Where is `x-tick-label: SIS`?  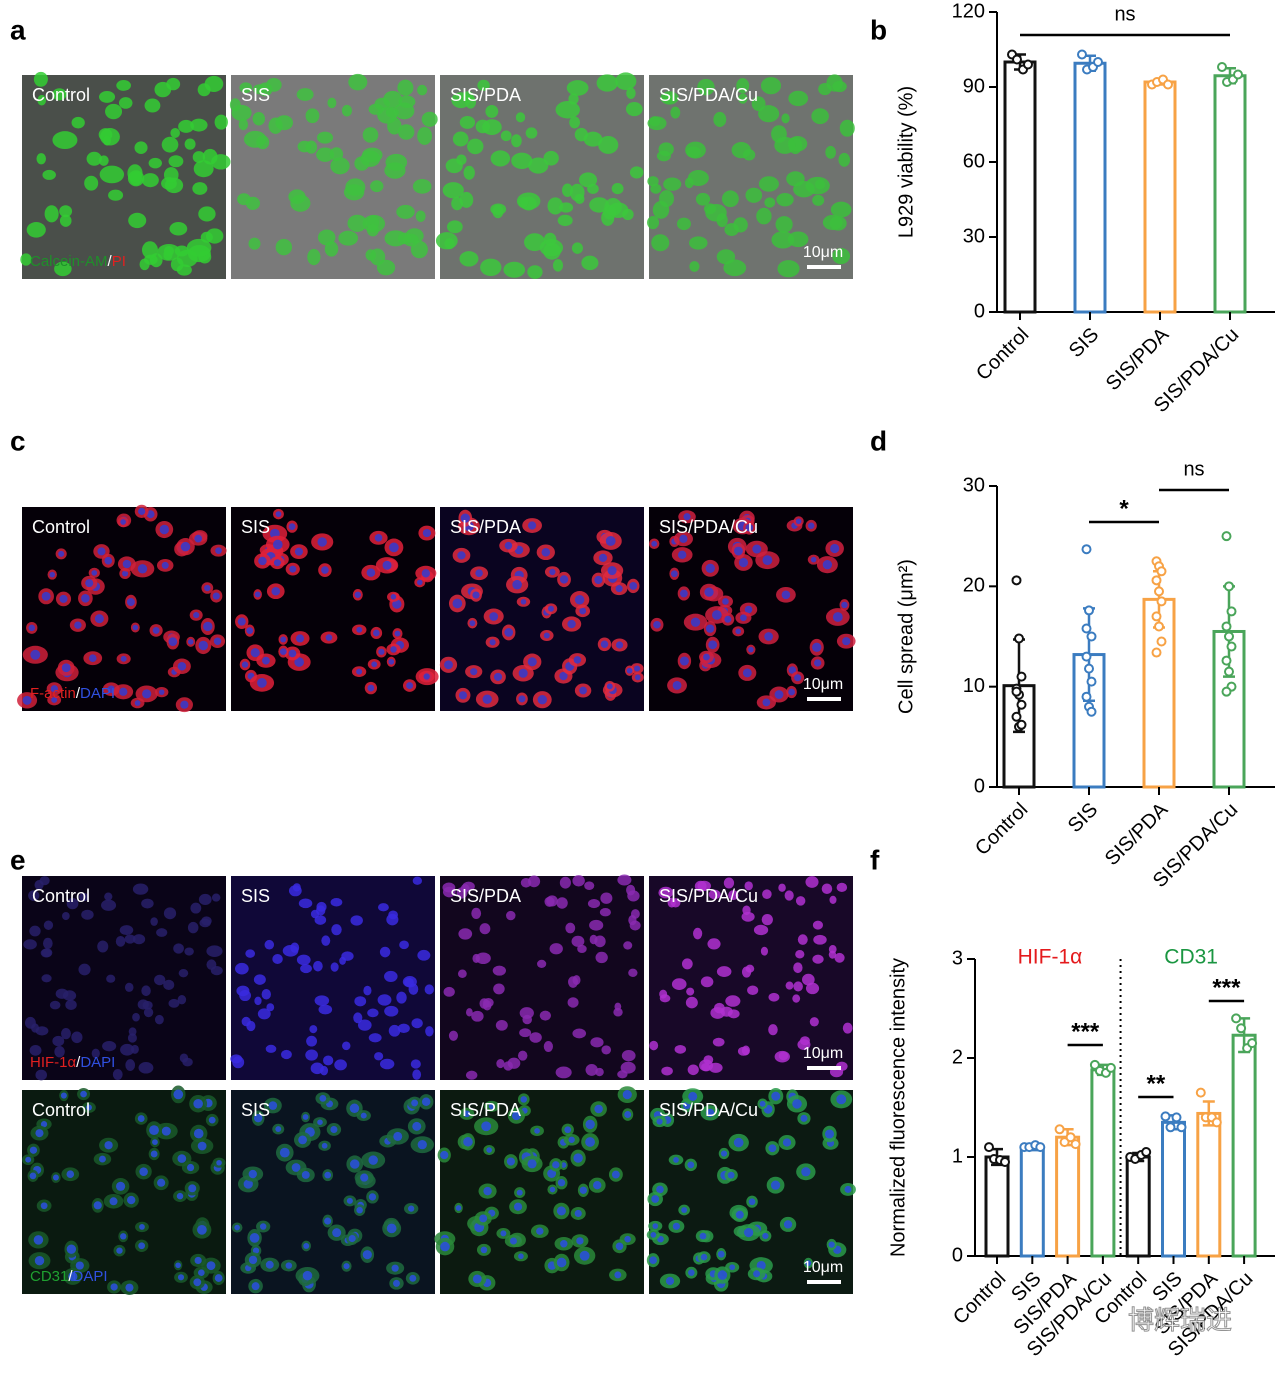
x-tick-label: SIS is located at coordinates (1084, 343).